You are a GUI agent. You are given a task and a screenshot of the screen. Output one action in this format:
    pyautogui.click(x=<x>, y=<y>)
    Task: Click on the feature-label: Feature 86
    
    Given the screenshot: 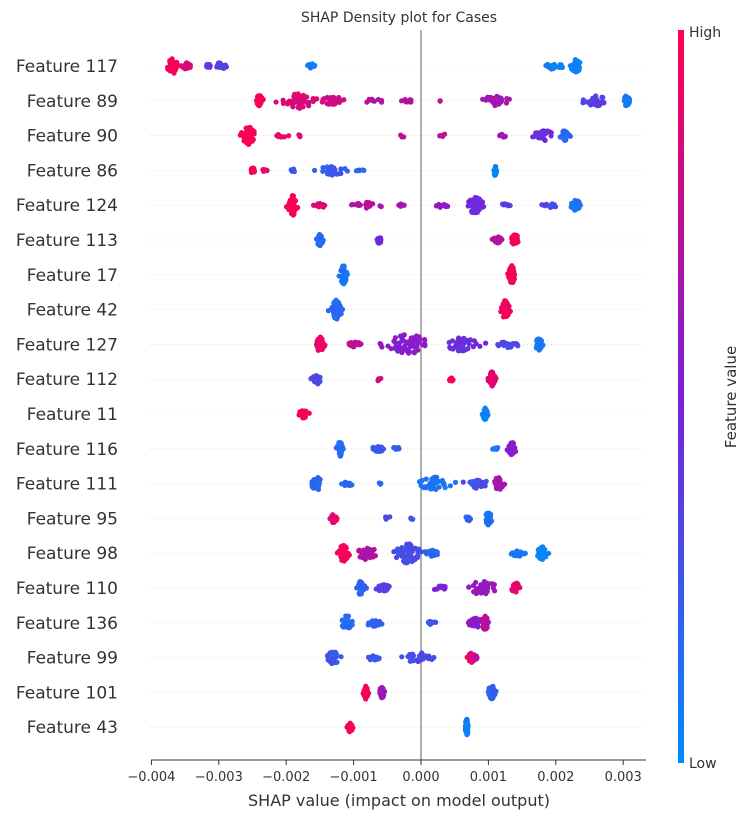 What is the action you would take?
    pyautogui.click(x=72, y=171)
    